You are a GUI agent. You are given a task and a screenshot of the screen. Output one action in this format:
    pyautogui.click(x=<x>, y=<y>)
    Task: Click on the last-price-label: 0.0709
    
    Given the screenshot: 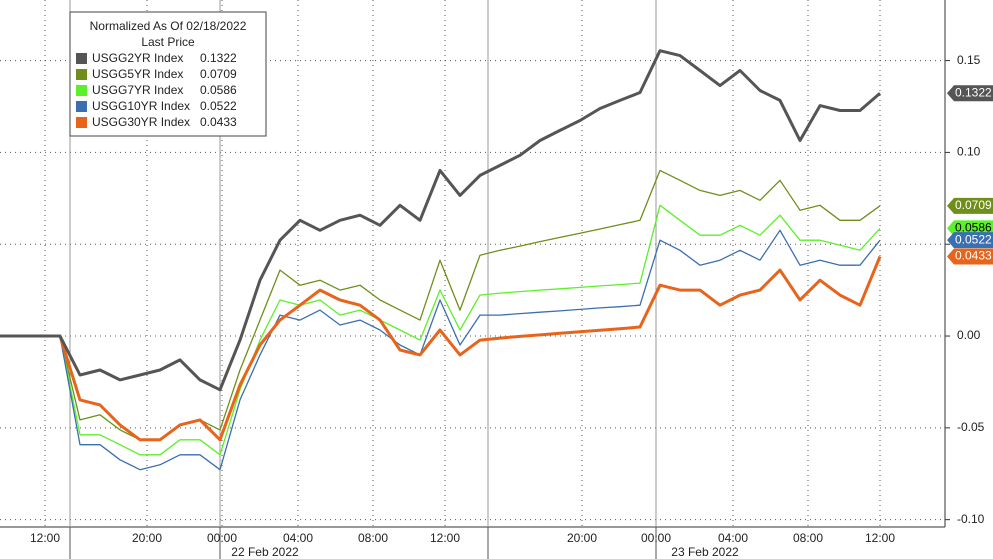 What is the action you would take?
    pyautogui.click(x=973, y=205)
    